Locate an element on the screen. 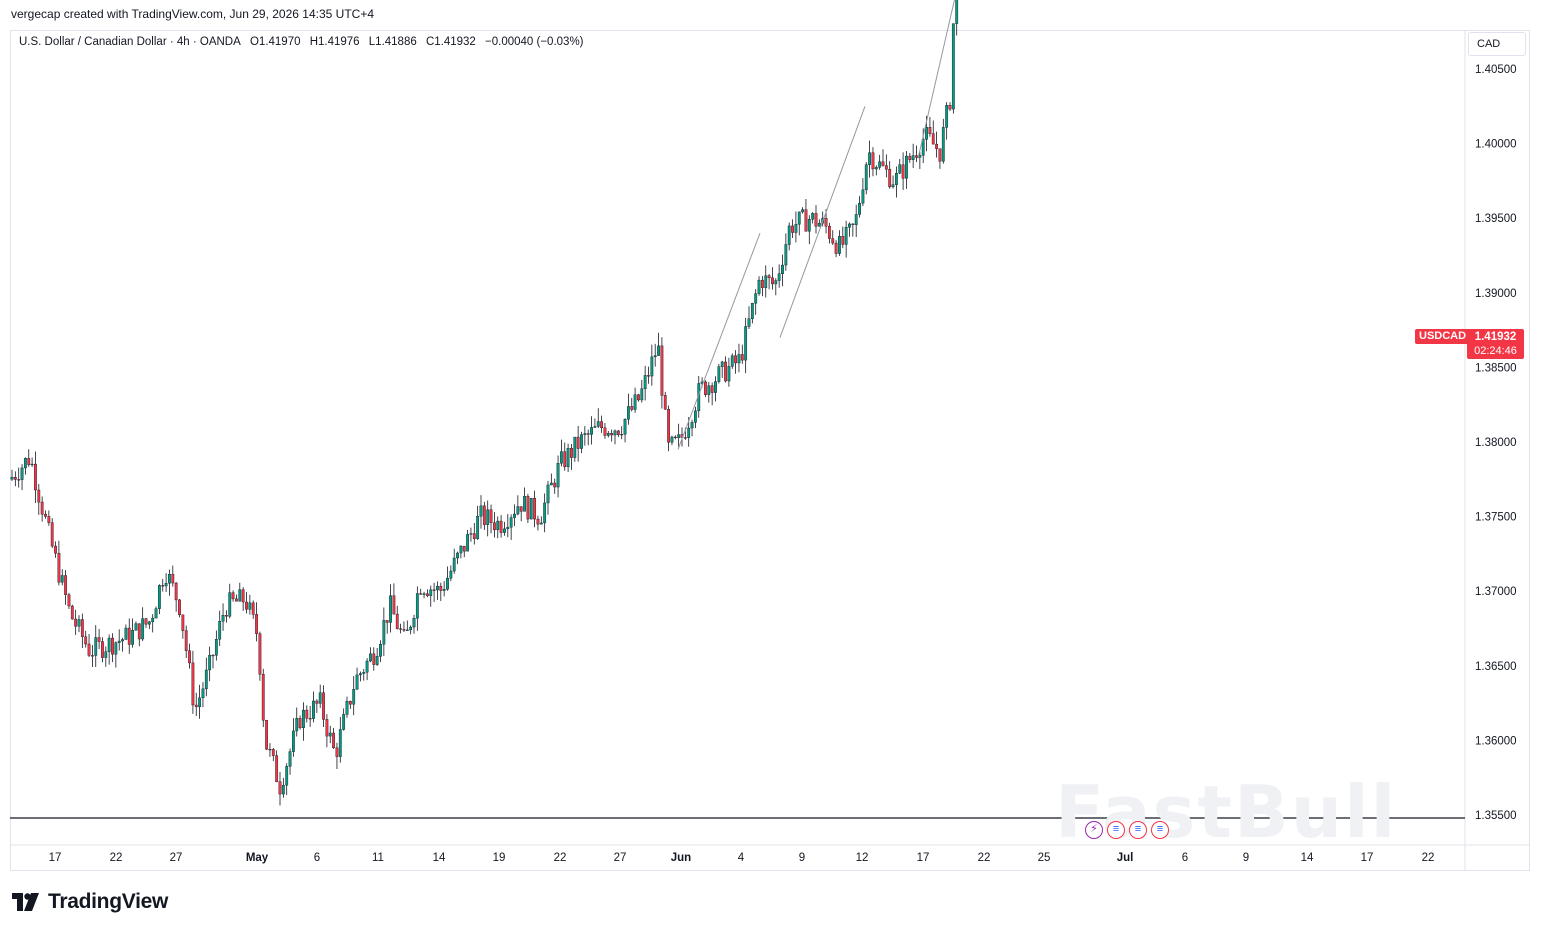 The image size is (1541, 932). tradingview-wordmark: TradingView is located at coordinates (108, 901).